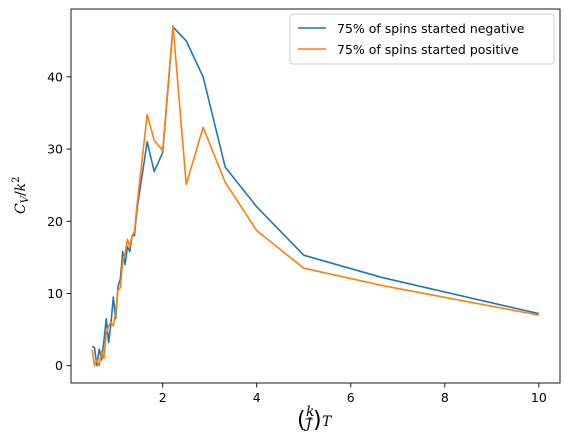  What do you see at coordinates (257, 397) in the screenshot?
I see `x-tick-label: 4` at bounding box center [257, 397].